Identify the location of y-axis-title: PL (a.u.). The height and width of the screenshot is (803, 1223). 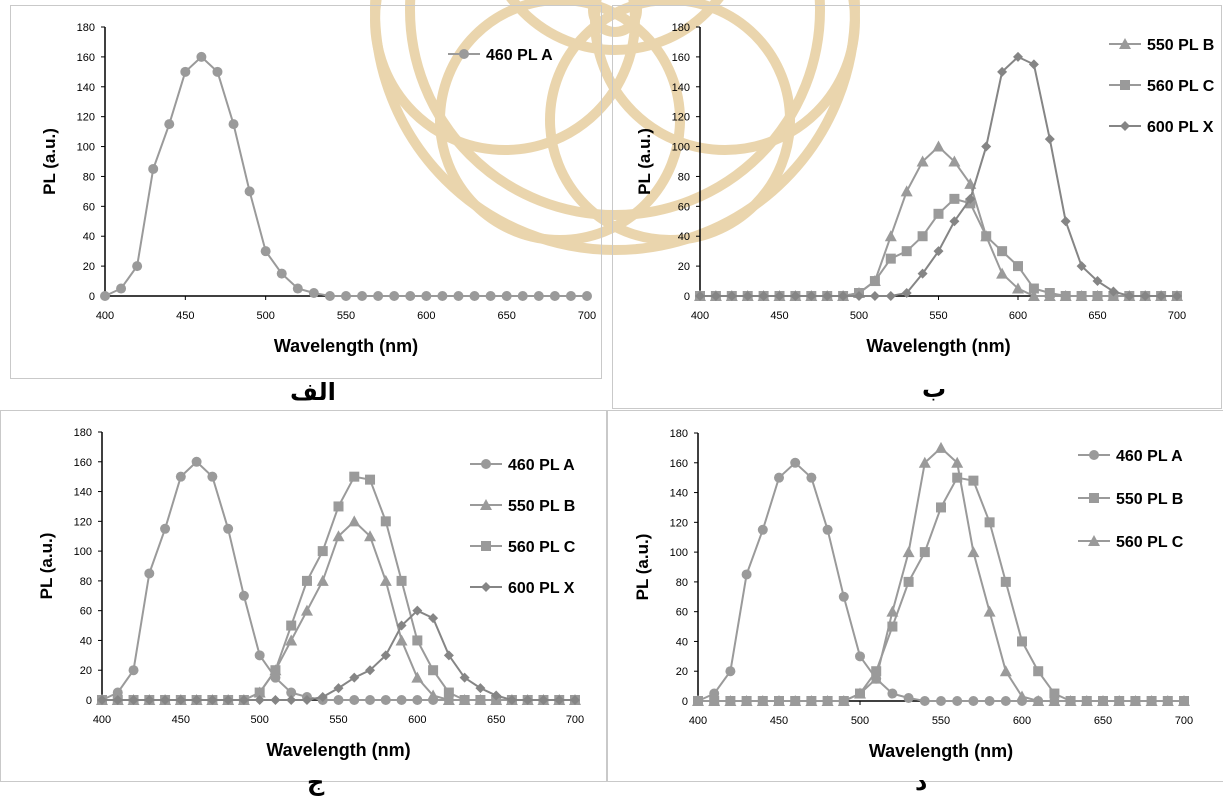
(46, 566).